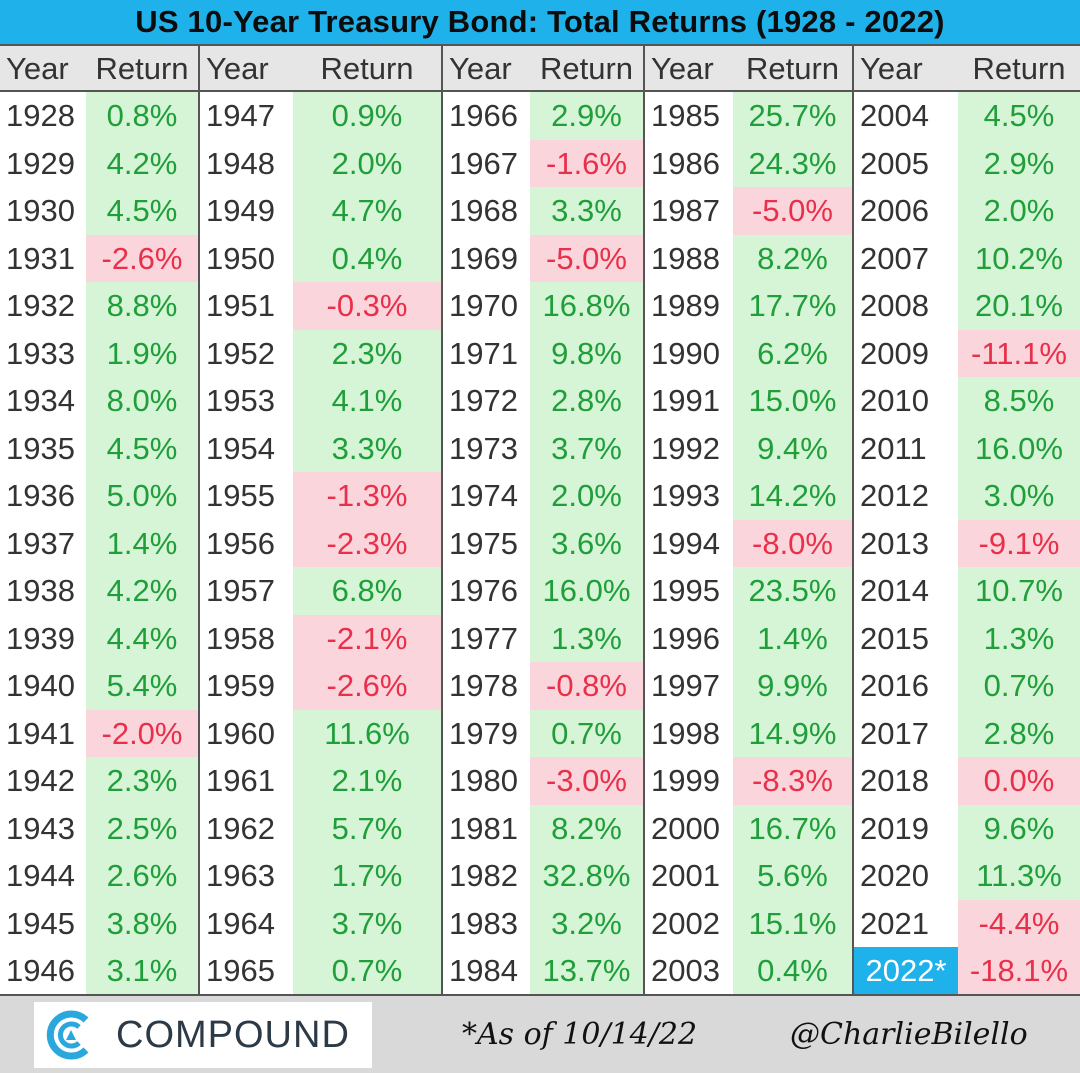 This screenshot has height=1073, width=1080. What do you see at coordinates (894, 400) in the screenshot?
I see `year-cell: 2010` at bounding box center [894, 400].